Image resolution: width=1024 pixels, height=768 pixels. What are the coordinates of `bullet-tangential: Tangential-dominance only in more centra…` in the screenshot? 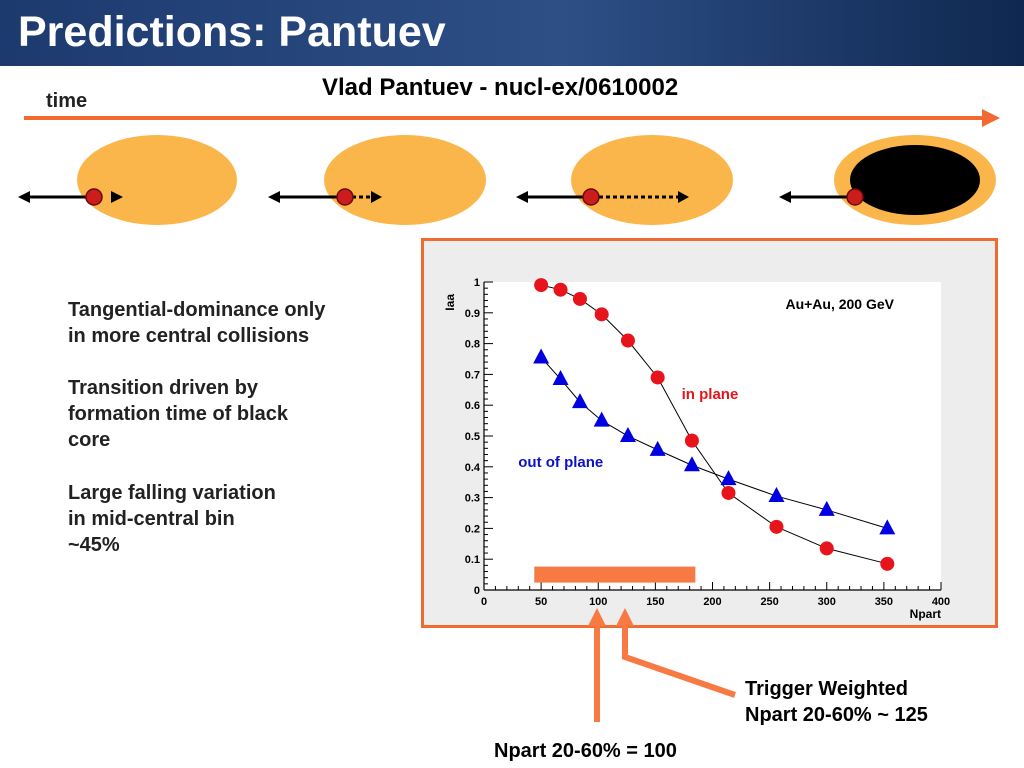 It's located at (197, 323).